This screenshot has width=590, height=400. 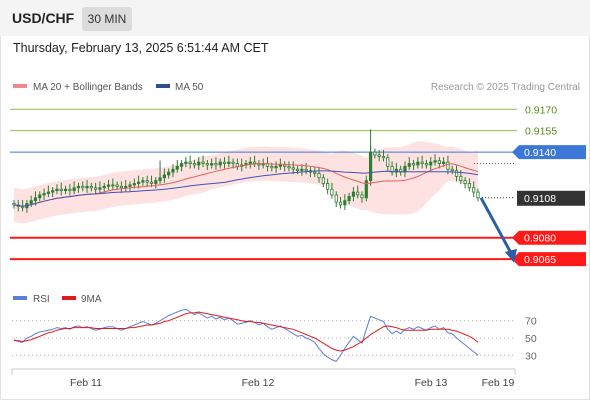 I want to click on forecast-arrowhead, so click(x=511, y=255).